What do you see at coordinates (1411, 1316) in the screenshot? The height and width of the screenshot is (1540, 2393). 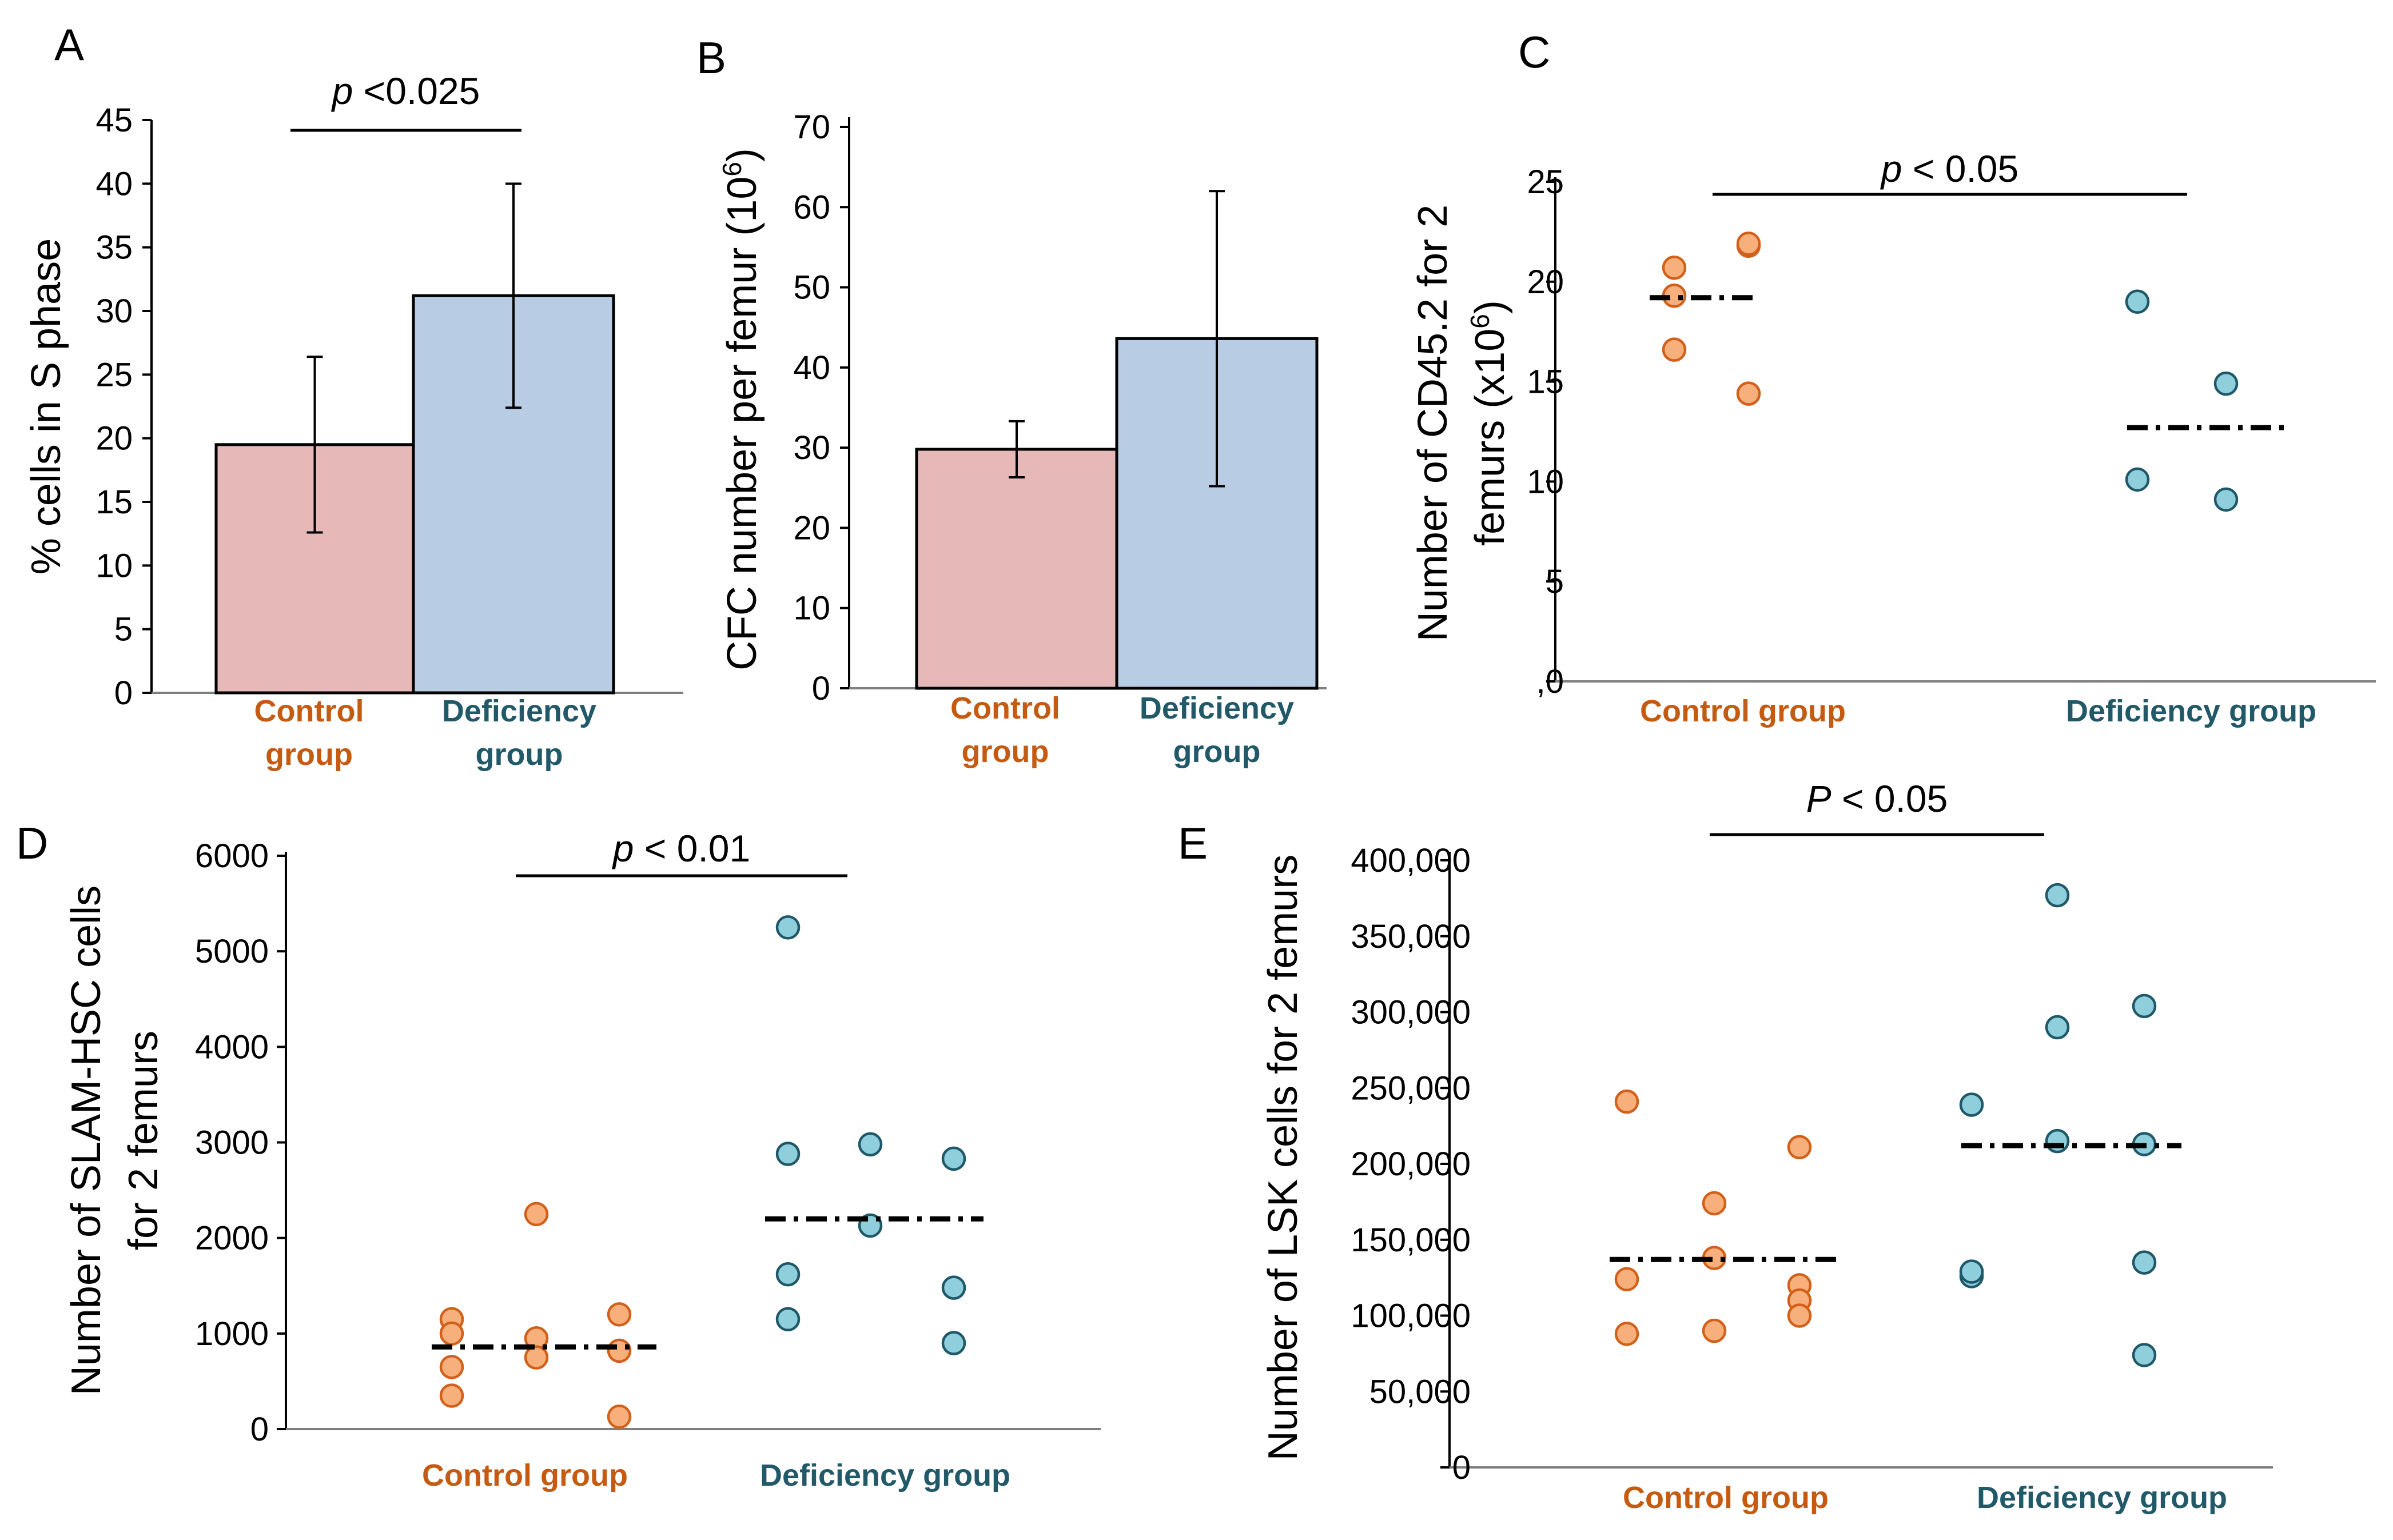 I see `y-tick-label: 100,000` at bounding box center [1411, 1316].